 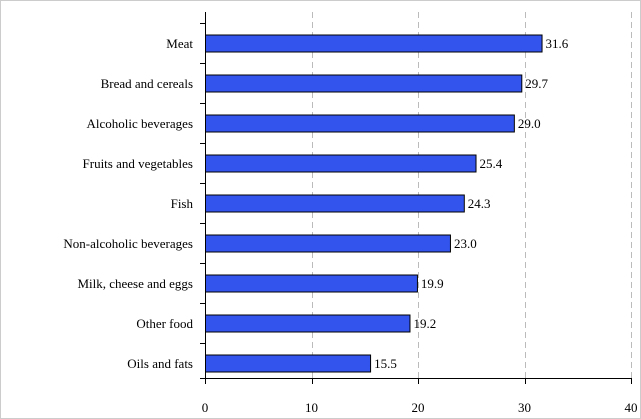 I want to click on value-label-3: 25.4, so click(x=491, y=163).